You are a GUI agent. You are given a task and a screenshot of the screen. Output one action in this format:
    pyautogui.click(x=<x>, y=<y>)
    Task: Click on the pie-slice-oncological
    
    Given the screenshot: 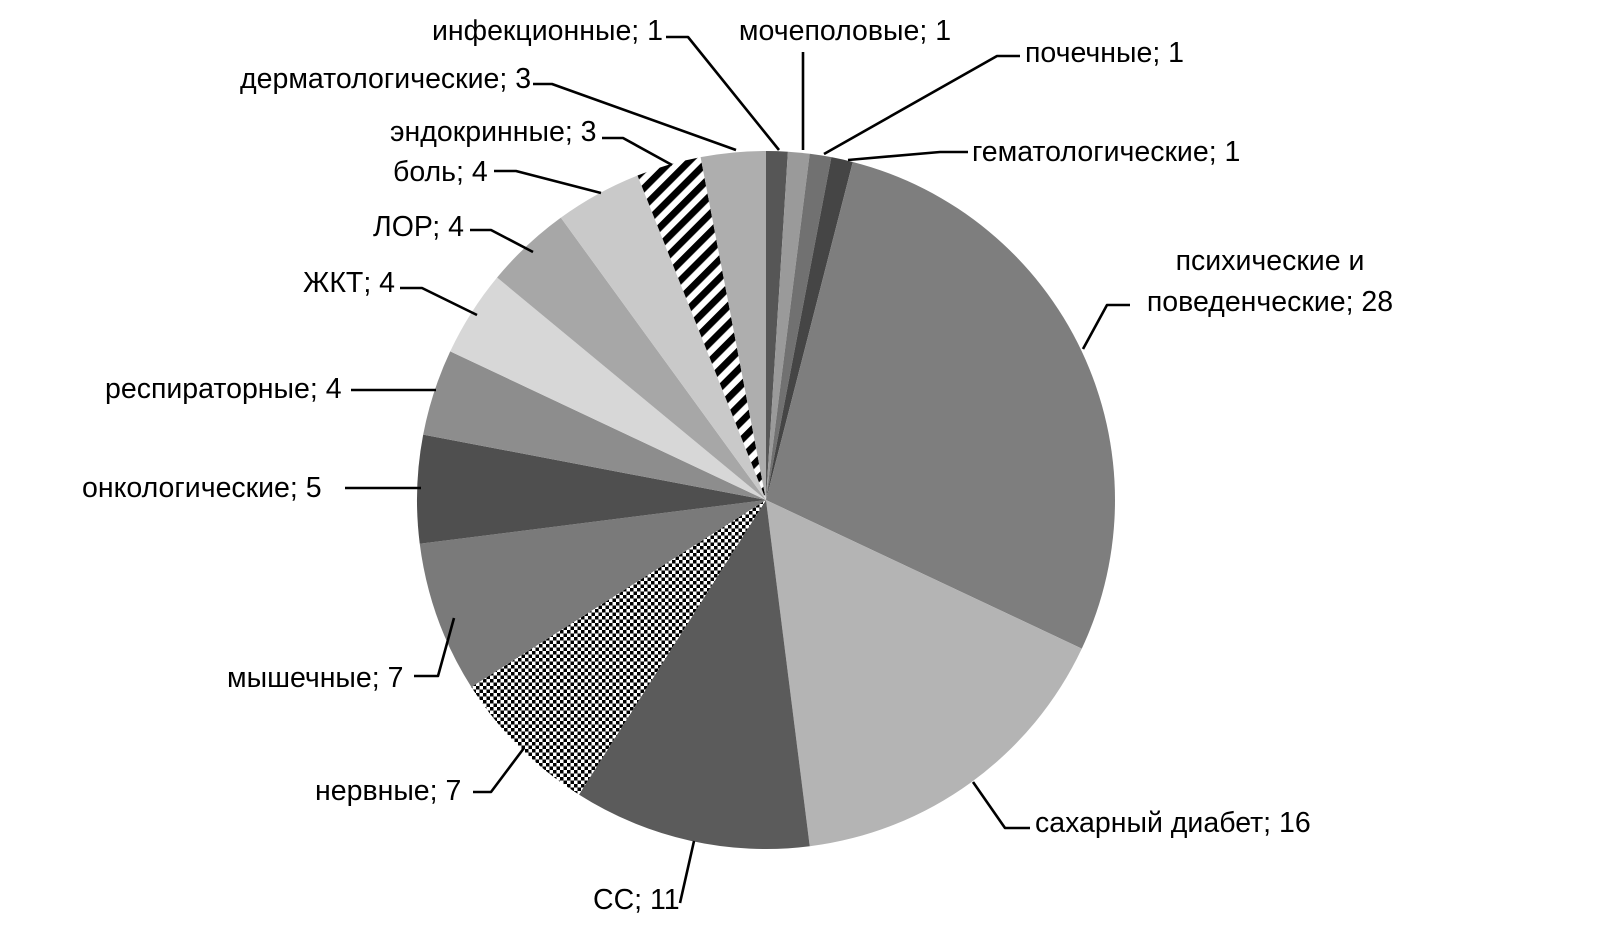 What is the action you would take?
    pyautogui.click(x=591, y=489)
    